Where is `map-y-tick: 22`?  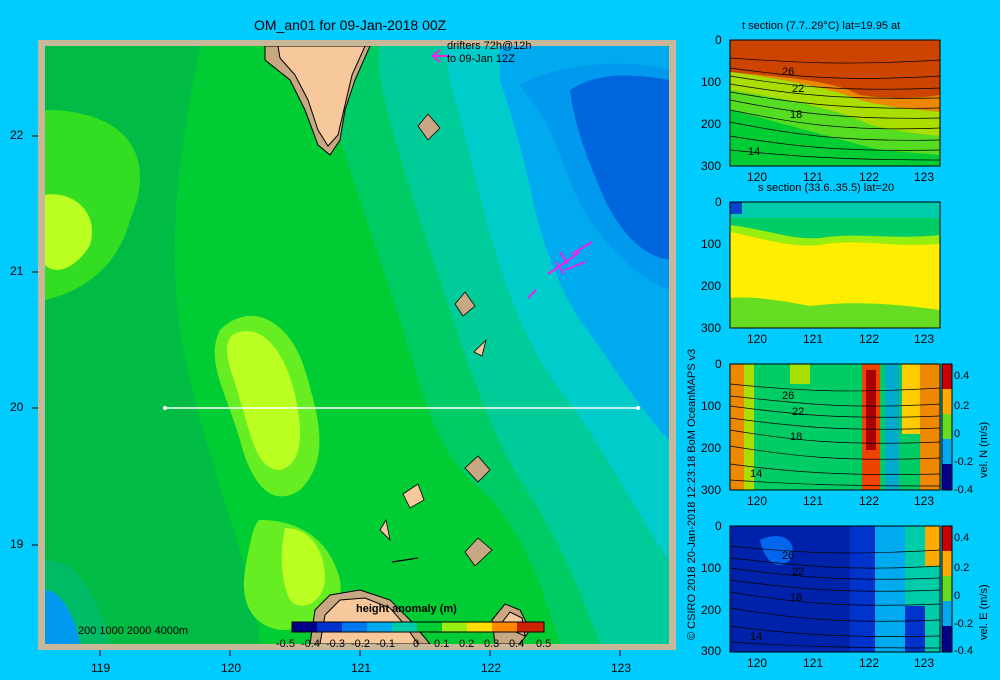
map-y-tick: 22 is located at coordinates (17, 135).